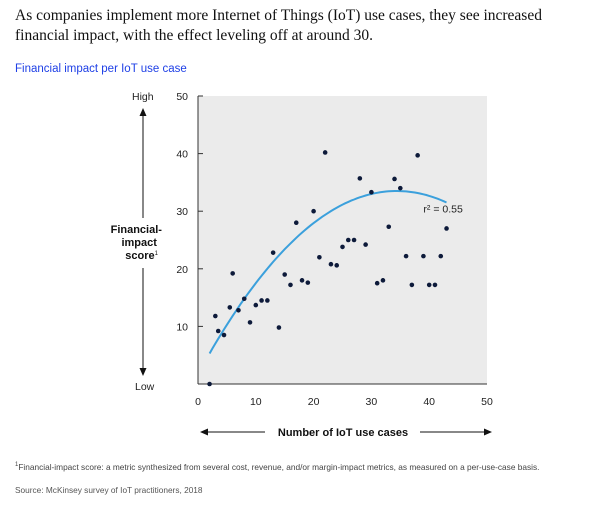 The width and height of the screenshot is (600, 509). What do you see at coordinates (314, 402) in the screenshot?
I see `x-tick-label: 20` at bounding box center [314, 402].